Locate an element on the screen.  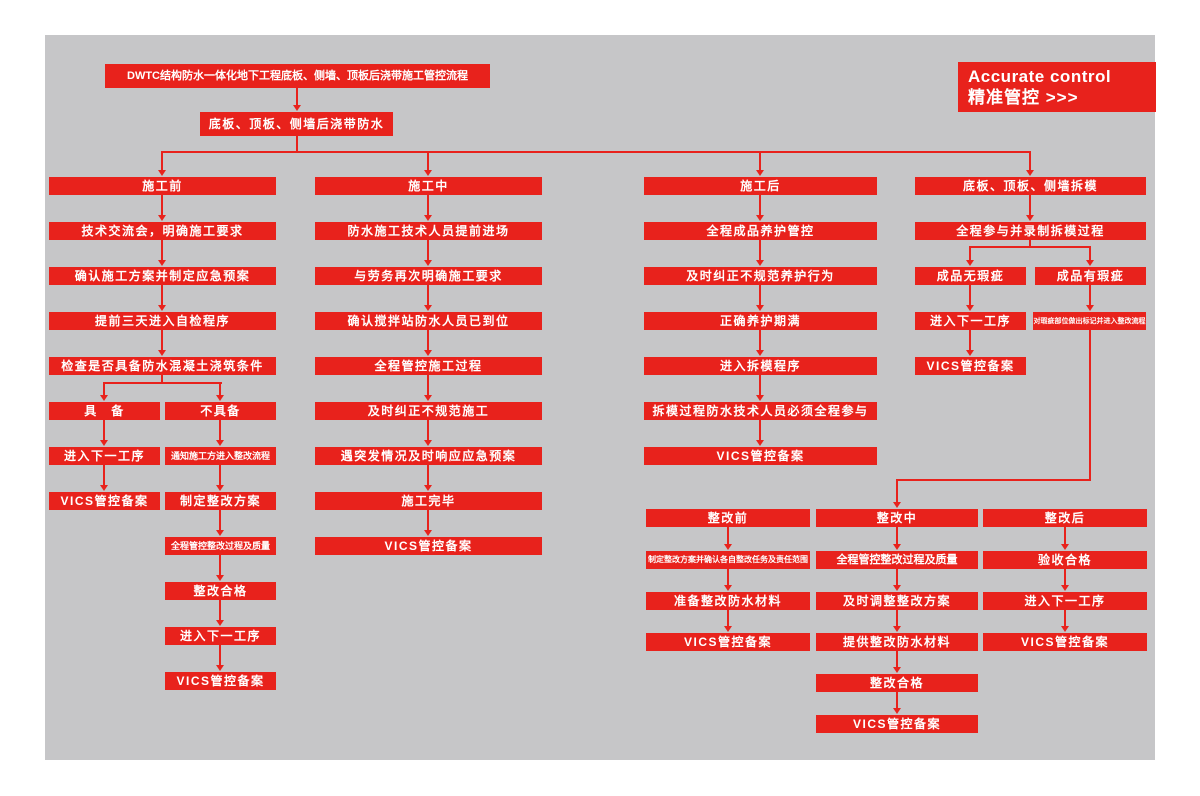
emergency-response: 遇突发情况及时响应应急预案 is located at coordinates (428, 456).